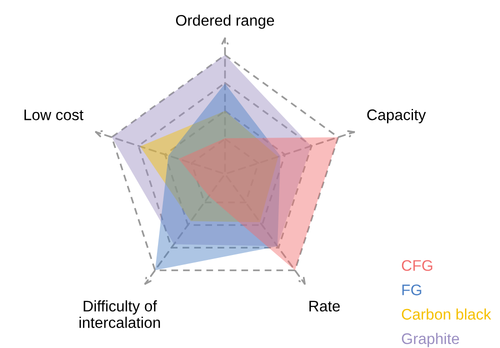 The width and height of the screenshot is (500, 348). What do you see at coordinates (431, 340) in the screenshot?
I see `text: Graphite` at bounding box center [431, 340].